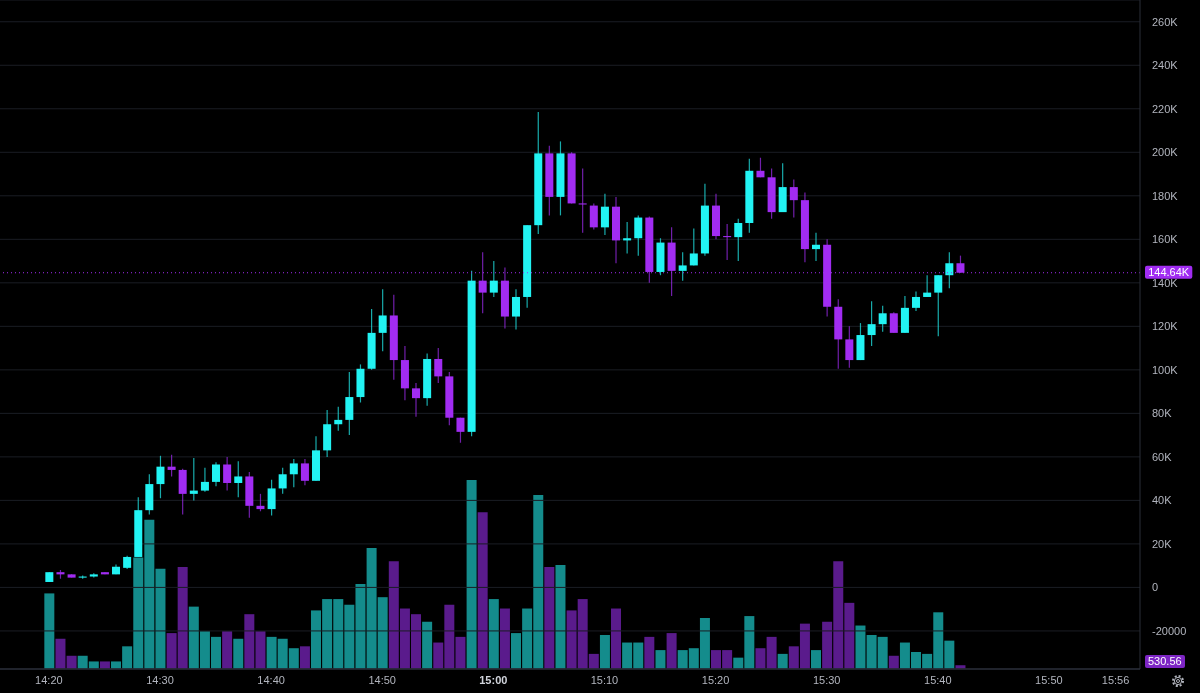 This screenshot has height=693, width=1200. I want to click on y-tick-label: 260K, so click(1165, 21).